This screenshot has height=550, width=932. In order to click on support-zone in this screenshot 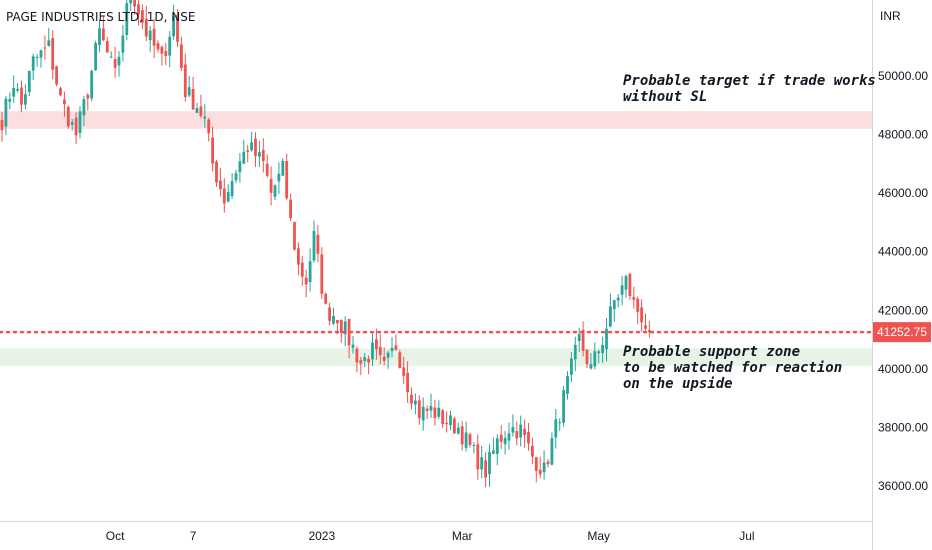, I will do `click(436, 357)`.